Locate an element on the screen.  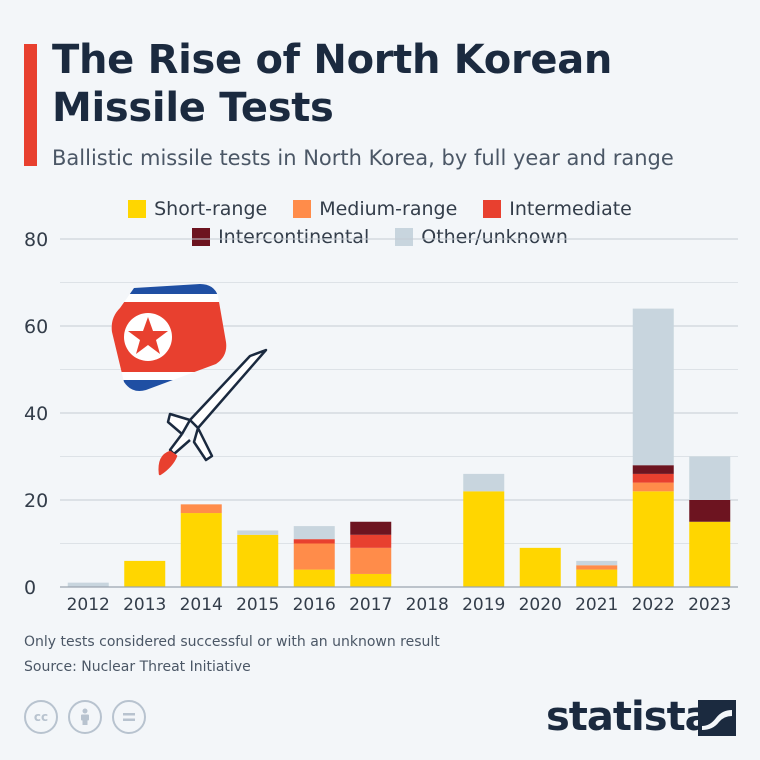
y-tick-label: 20 is located at coordinates (36, 501).